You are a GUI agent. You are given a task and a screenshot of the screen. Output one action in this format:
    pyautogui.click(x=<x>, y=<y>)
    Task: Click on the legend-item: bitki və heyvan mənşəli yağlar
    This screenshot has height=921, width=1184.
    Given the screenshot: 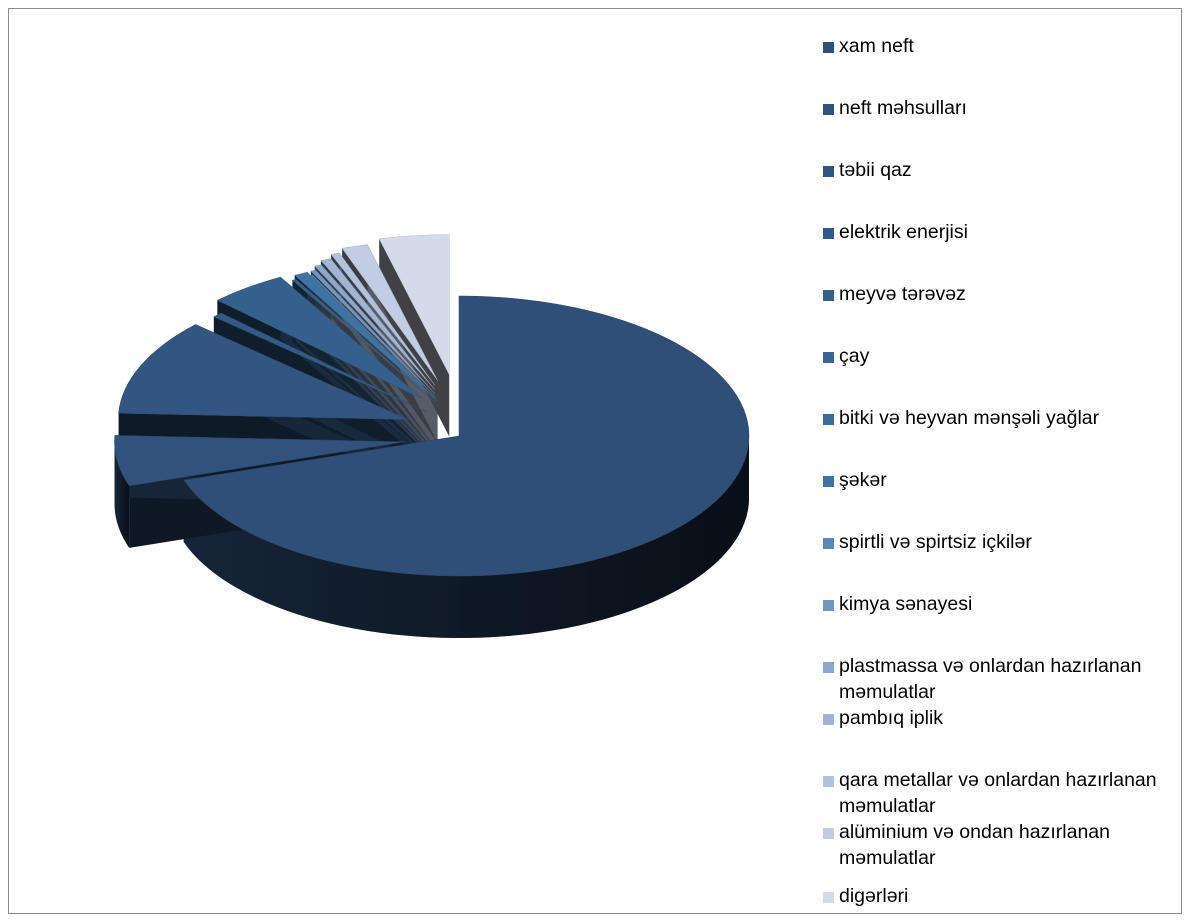 What is the action you would take?
    pyautogui.click(x=1000, y=418)
    